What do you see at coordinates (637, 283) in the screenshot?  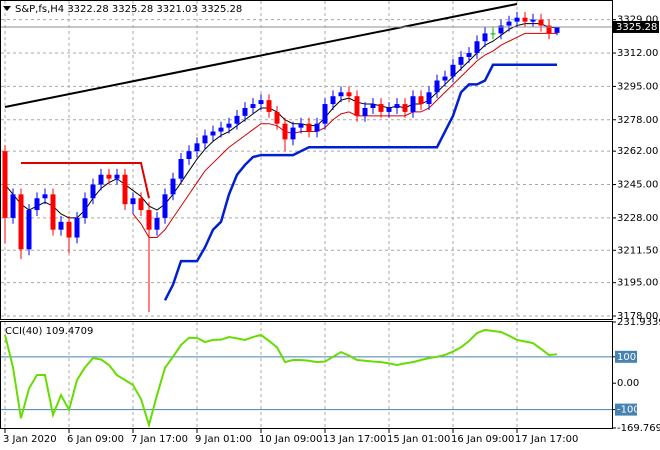 I see `y-tick-label: 3195.00` at bounding box center [637, 283].